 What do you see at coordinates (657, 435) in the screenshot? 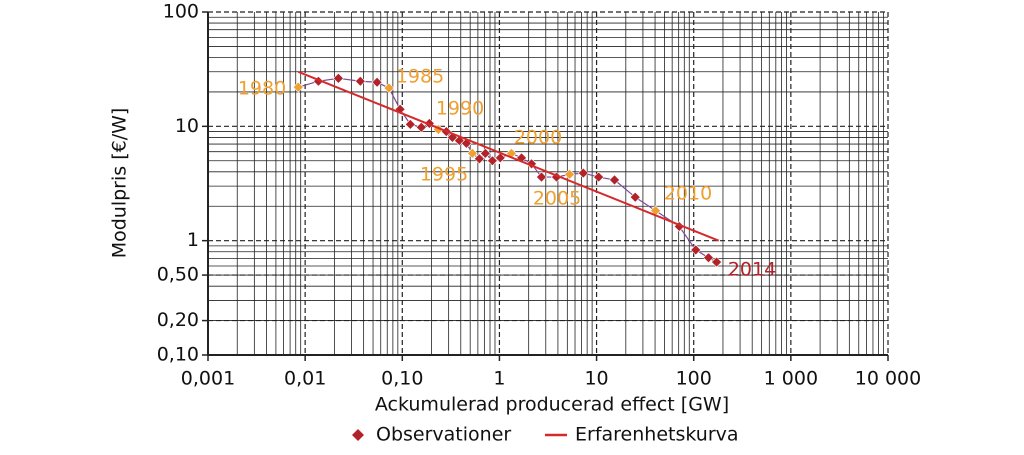
I see `legend-label: Erfarenhetskurva` at bounding box center [657, 435].